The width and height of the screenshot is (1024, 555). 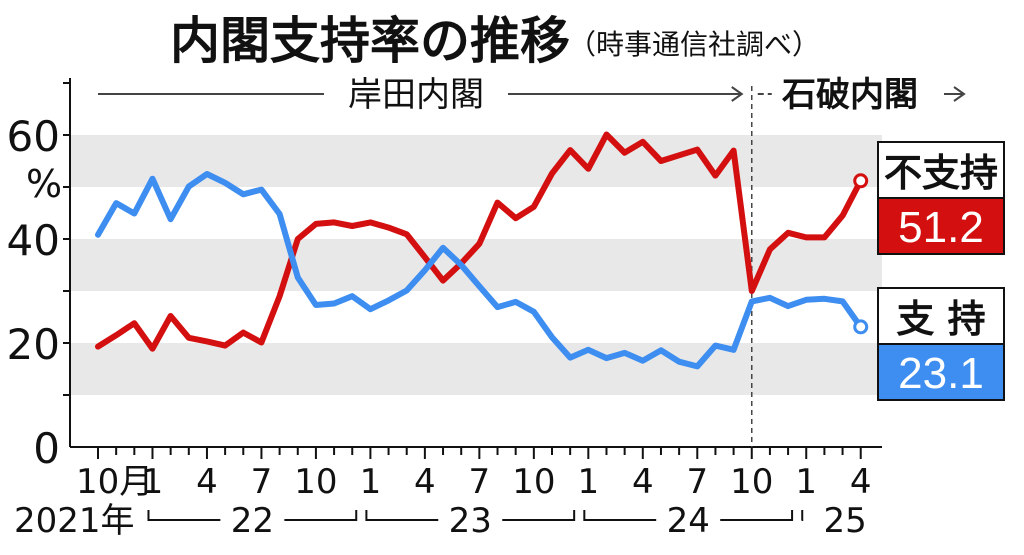 I want to click on y-ticks: 0 20 40 60%, so click(x=35, y=292).